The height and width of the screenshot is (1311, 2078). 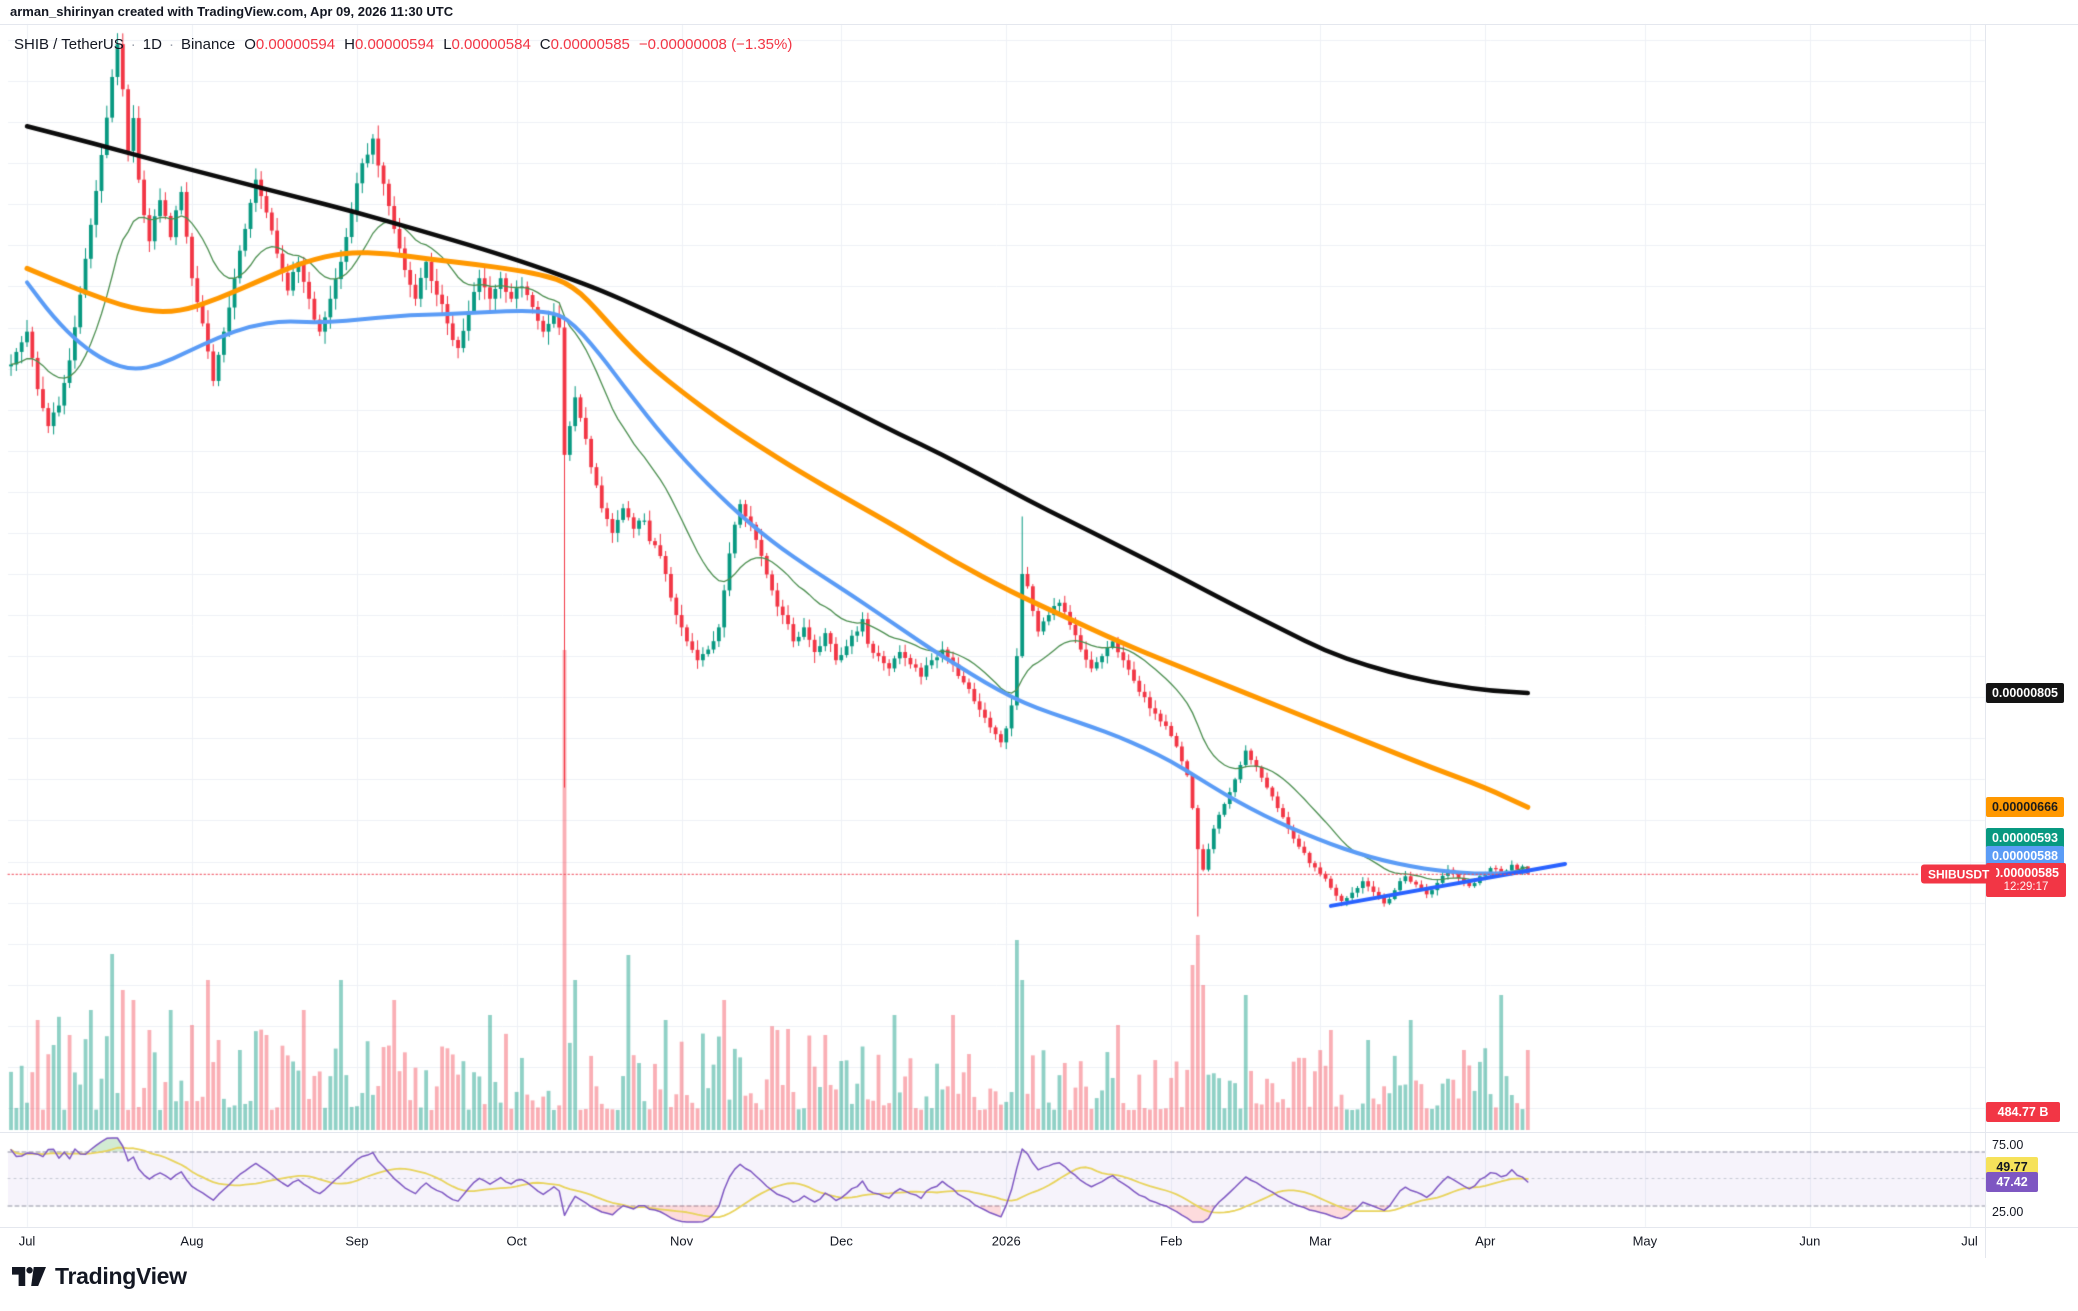 What do you see at coordinates (29, 1276) in the screenshot?
I see `tradingview-logo-icon` at bounding box center [29, 1276].